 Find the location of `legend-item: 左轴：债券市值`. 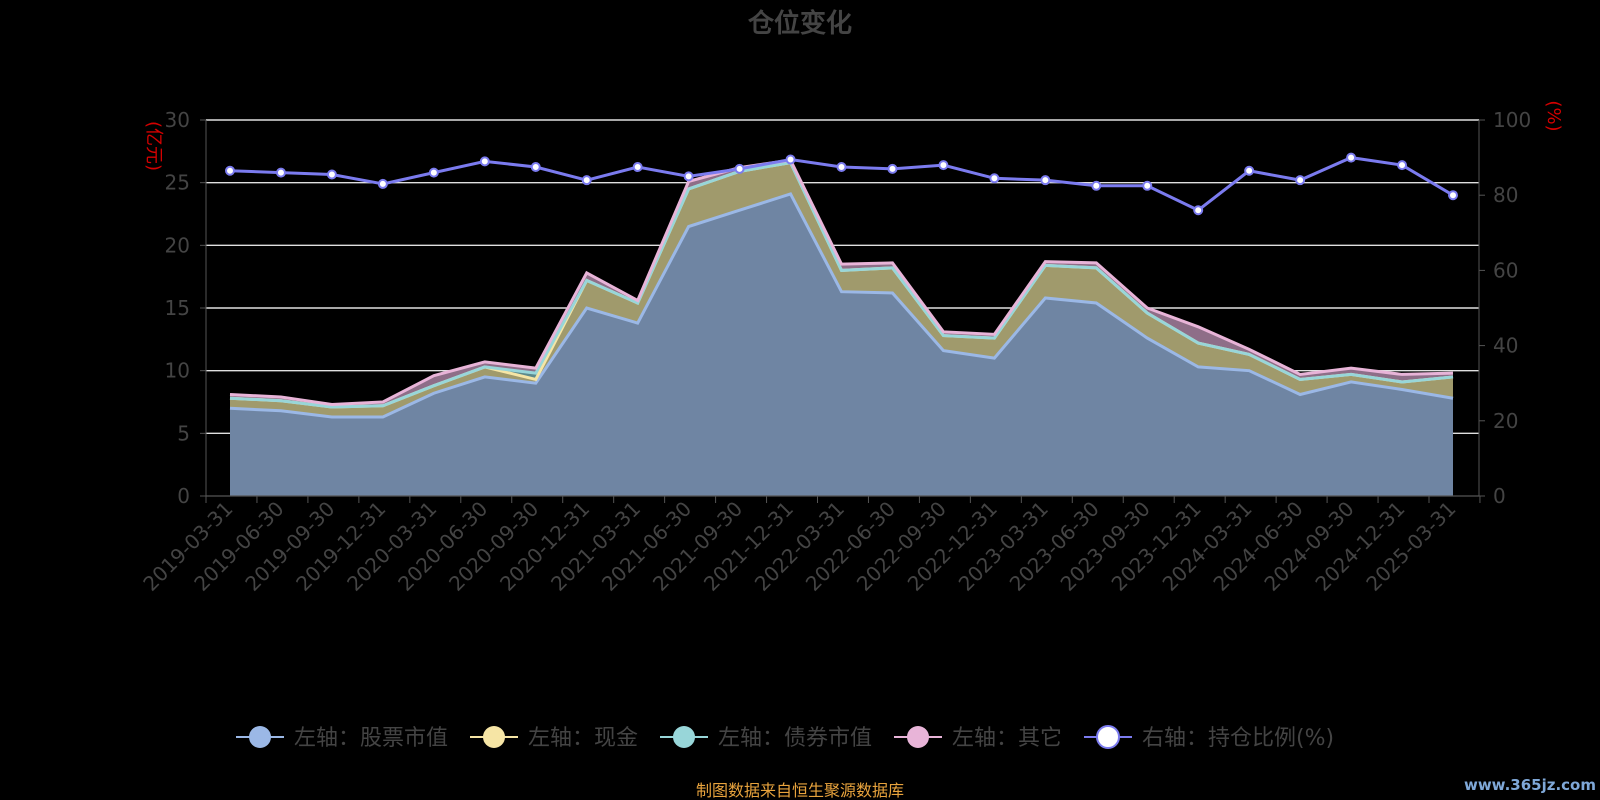

legend-item: 左轴：债券市值 is located at coordinates (766, 738).